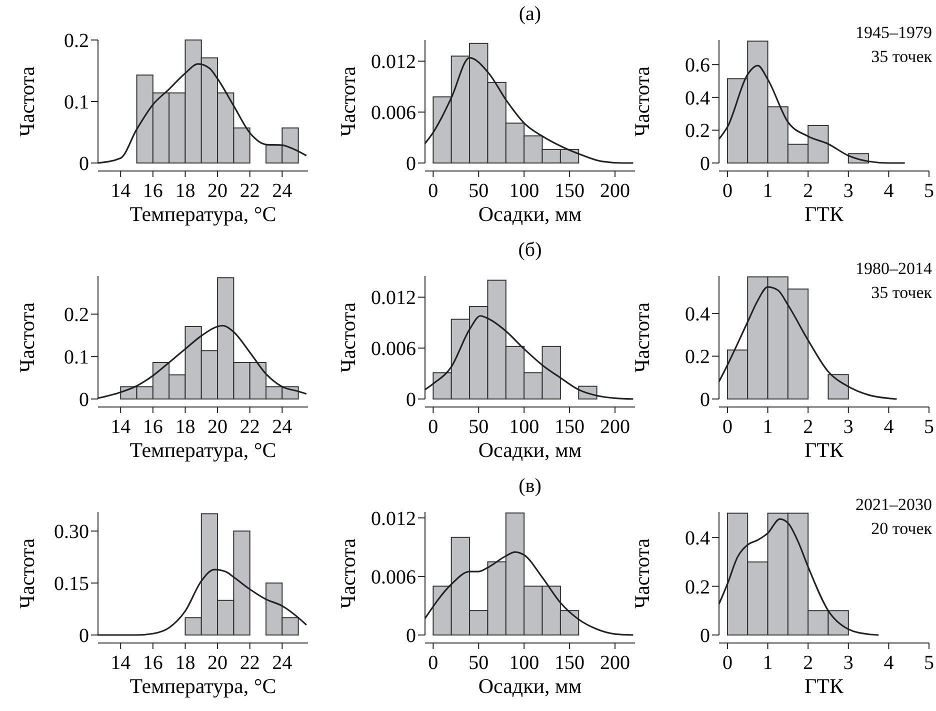  What do you see at coordinates (894, 268) in the screenshot?
I see `annotation: 1980–2014` at bounding box center [894, 268].